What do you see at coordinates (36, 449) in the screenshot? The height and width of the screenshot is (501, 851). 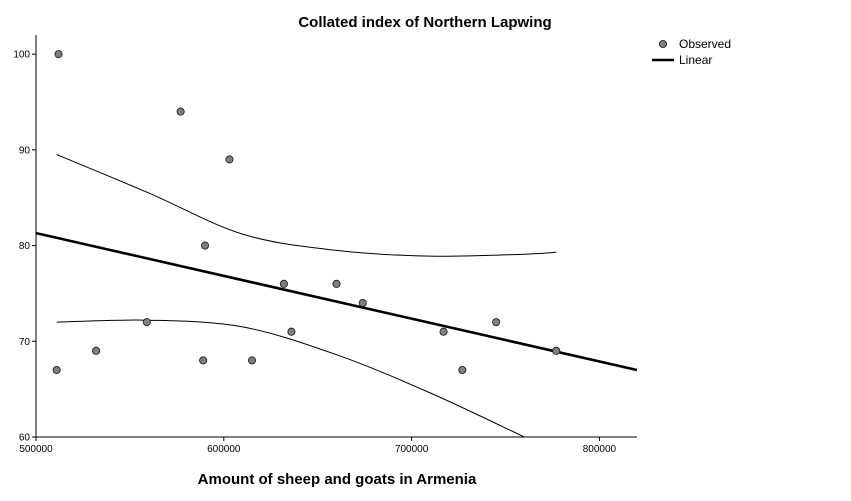 I see `x-tick-label: 500000` at bounding box center [36, 449].